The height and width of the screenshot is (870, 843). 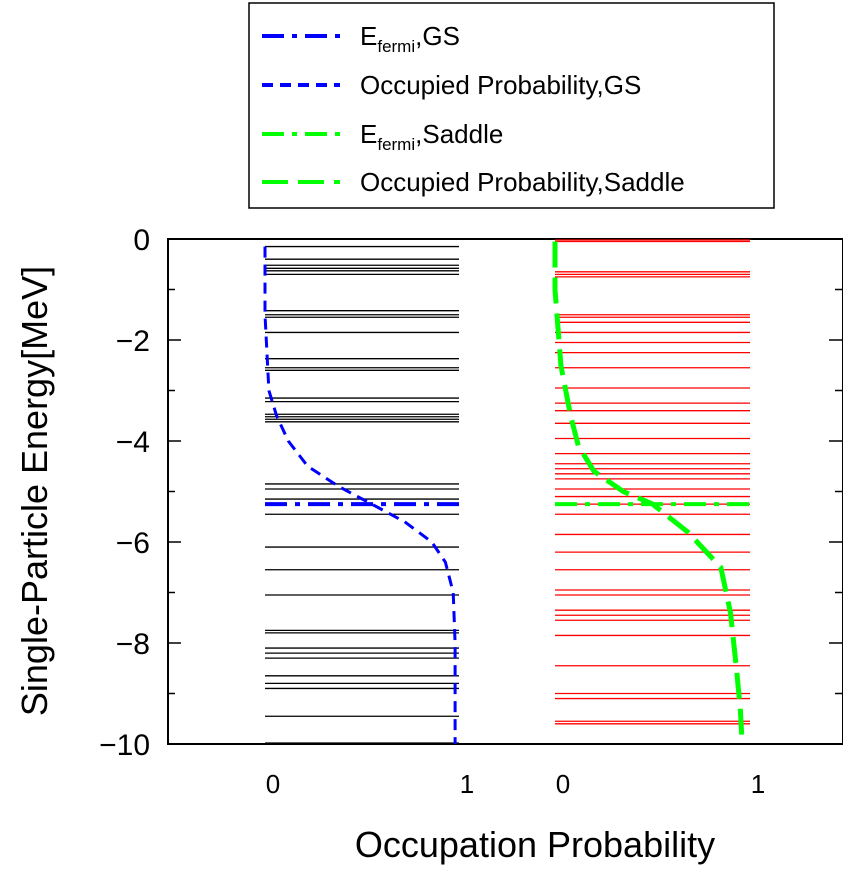 What do you see at coordinates (500, 85) in the screenshot?
I see `legend-label: Occupied Probability,GS` at bounding box center [500, 85].